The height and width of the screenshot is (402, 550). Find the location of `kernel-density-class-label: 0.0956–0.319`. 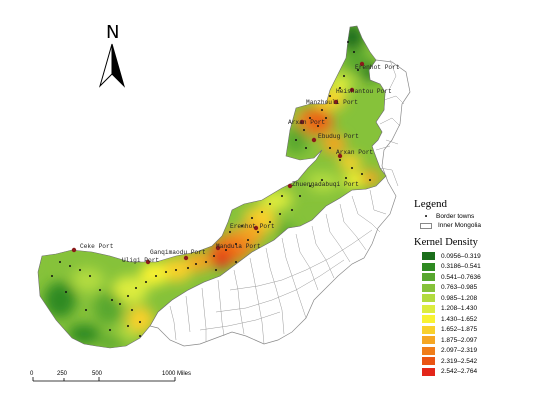

kernel-density-class-label: 0.0956–0.319 is located at coordinates (461, 256).